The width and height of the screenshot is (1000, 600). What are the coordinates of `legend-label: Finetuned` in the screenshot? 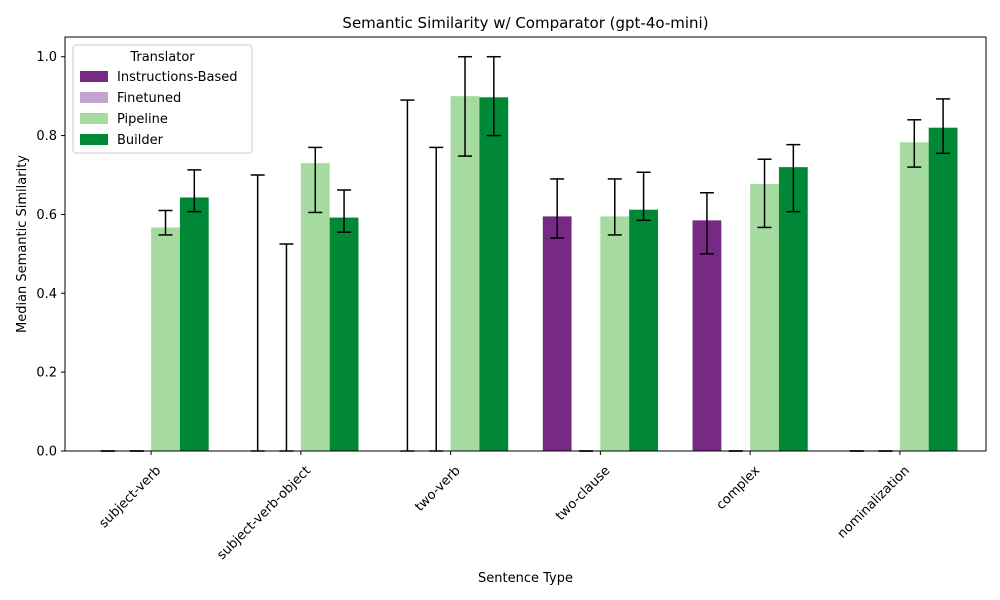 It's located at (149, 98).